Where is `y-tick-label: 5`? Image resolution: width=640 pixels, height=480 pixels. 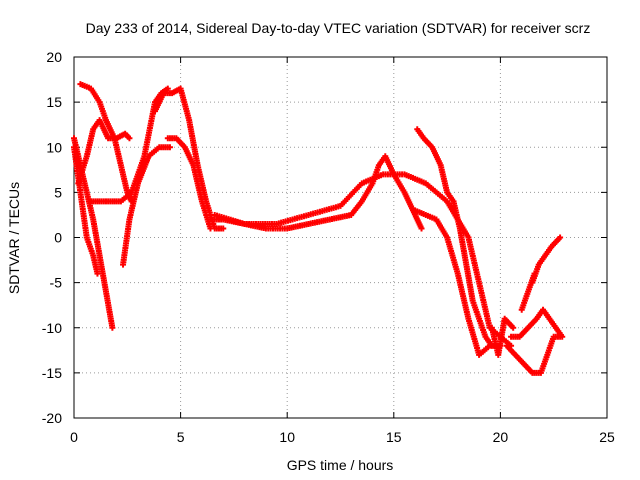 y-tick-label: 5 is located at coordinates (58, 192).